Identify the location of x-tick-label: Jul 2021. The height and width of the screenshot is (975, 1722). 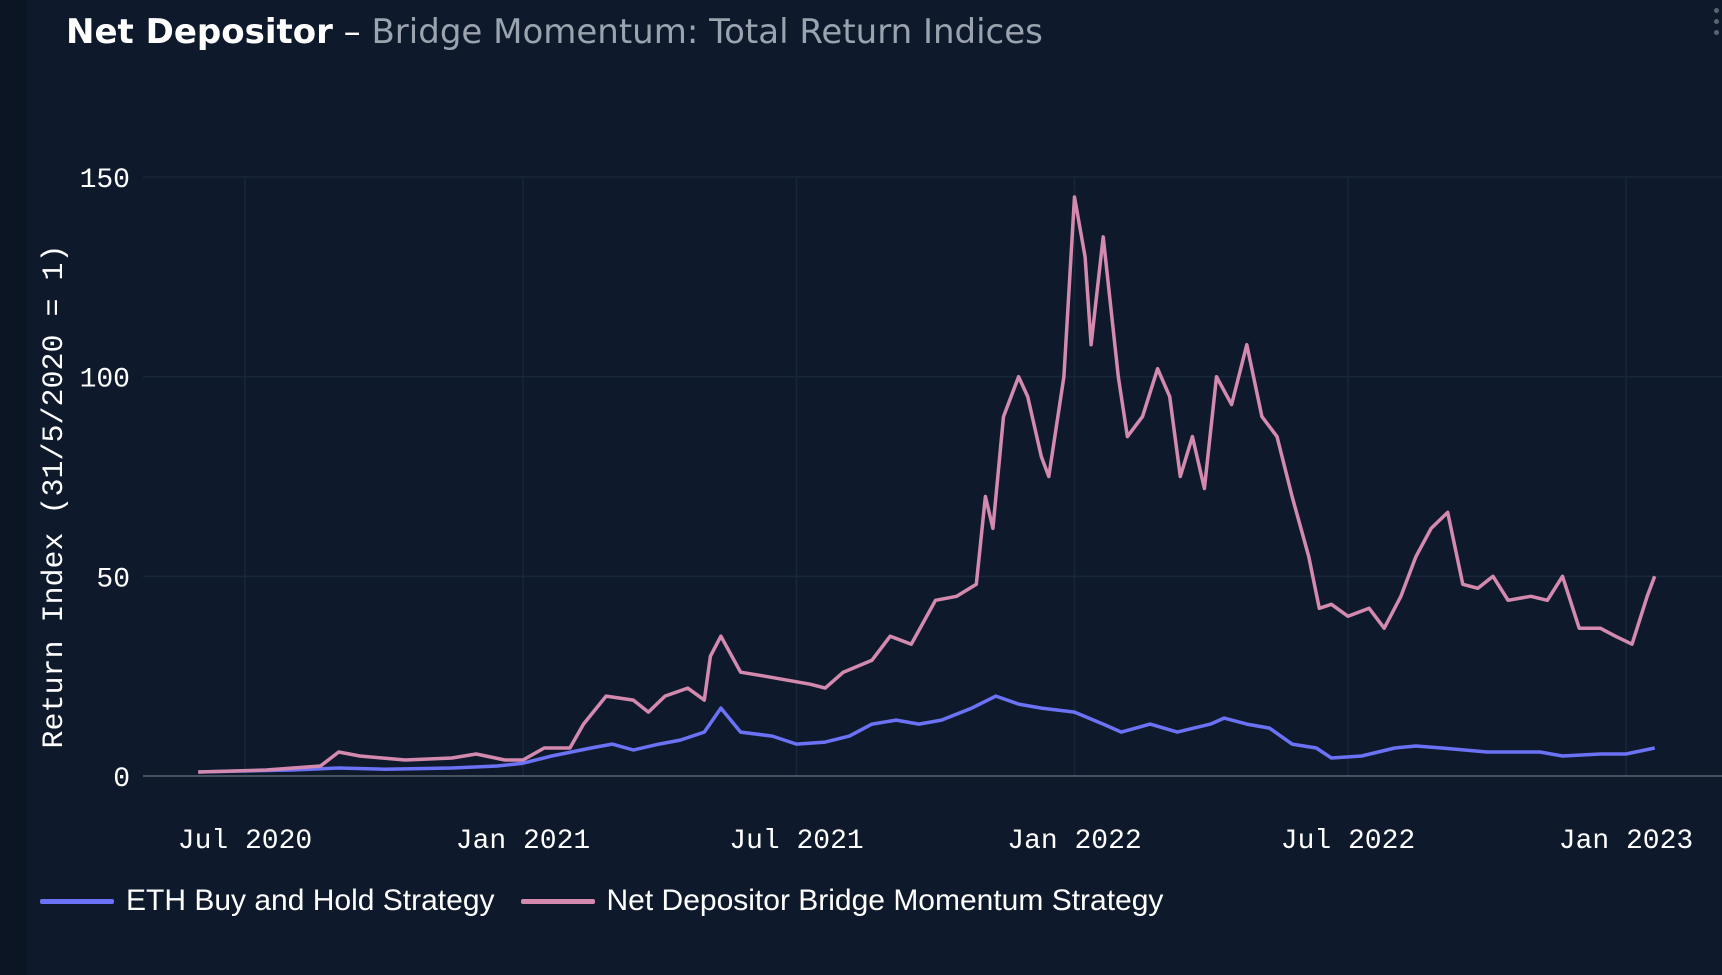
(796, 841).